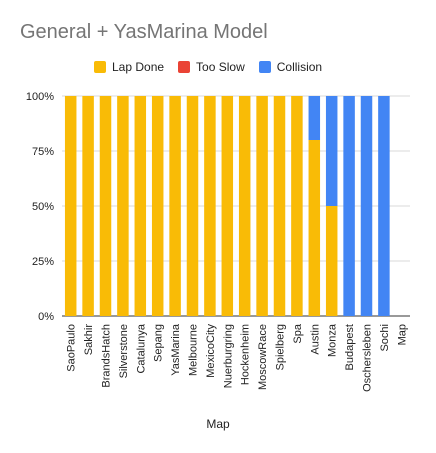 This screenshot has height=453, width=436. I want to click on x-tick-label: Silverstone, so click(124, 351).